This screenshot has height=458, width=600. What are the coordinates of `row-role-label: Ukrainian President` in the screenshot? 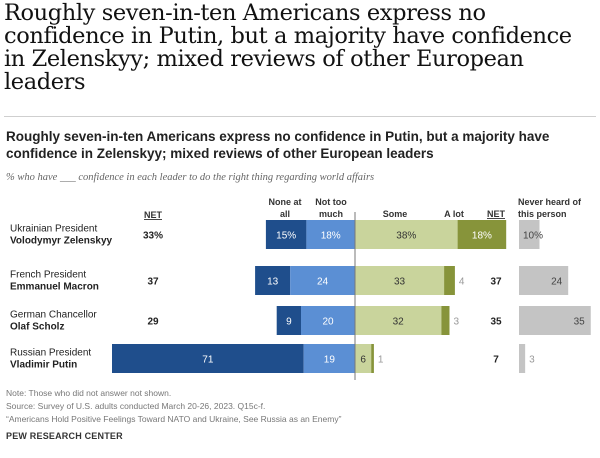 It's located at (53, 229).